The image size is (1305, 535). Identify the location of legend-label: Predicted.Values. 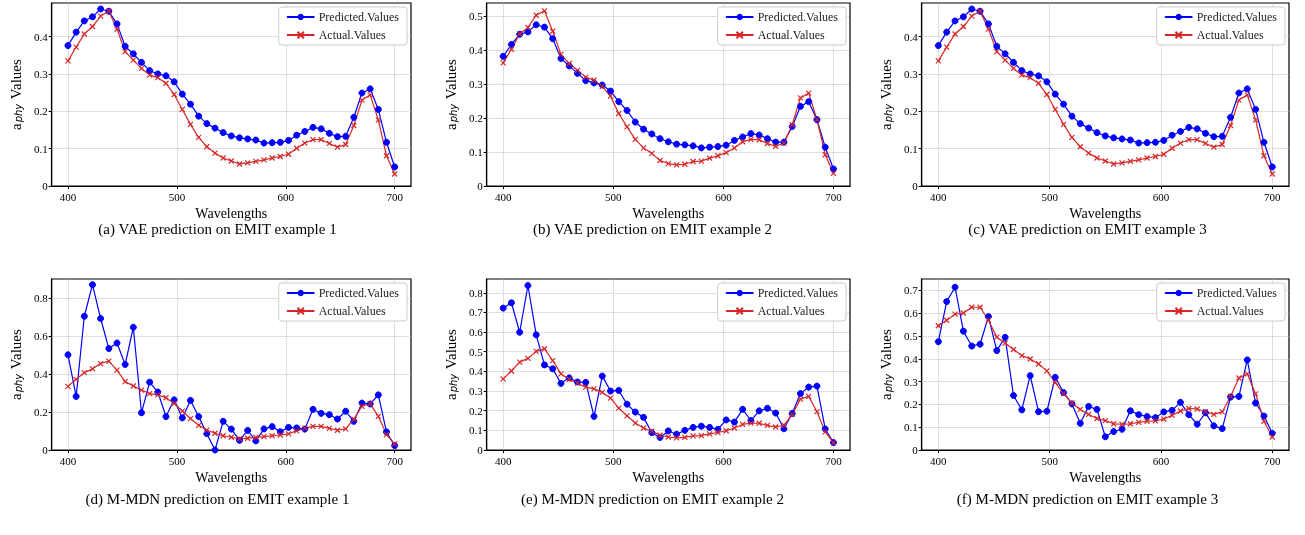
(359, 293).